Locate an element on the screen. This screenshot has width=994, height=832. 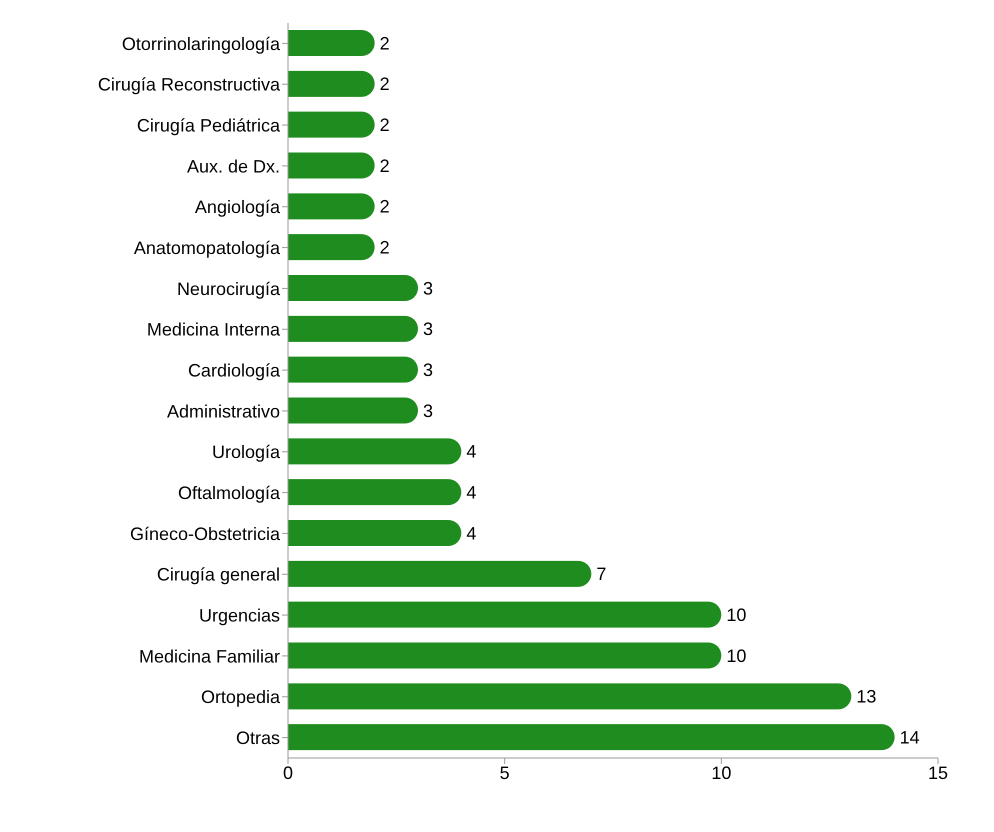
data-label: 7 is located at coordinates (601, 574).